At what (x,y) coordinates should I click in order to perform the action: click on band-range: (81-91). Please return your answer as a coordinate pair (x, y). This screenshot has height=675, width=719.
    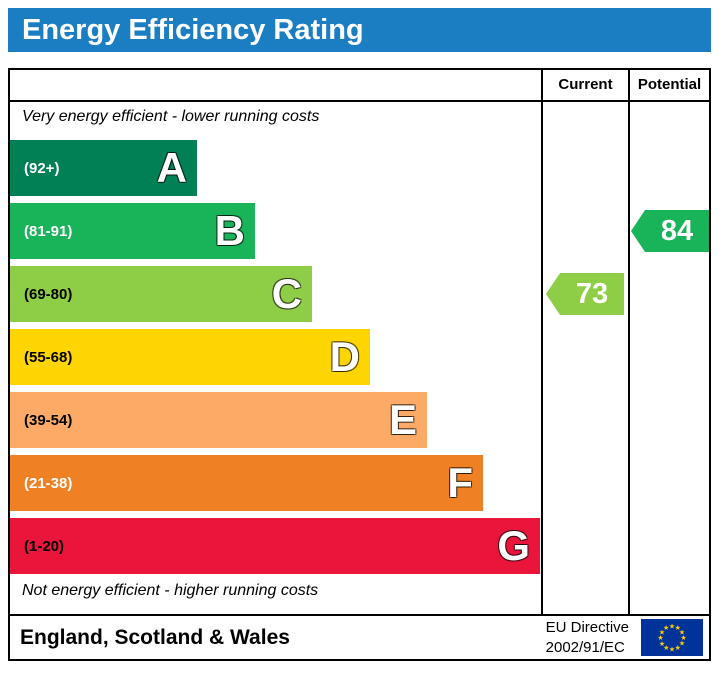
    Looking at the image, I should click on (48, 231).